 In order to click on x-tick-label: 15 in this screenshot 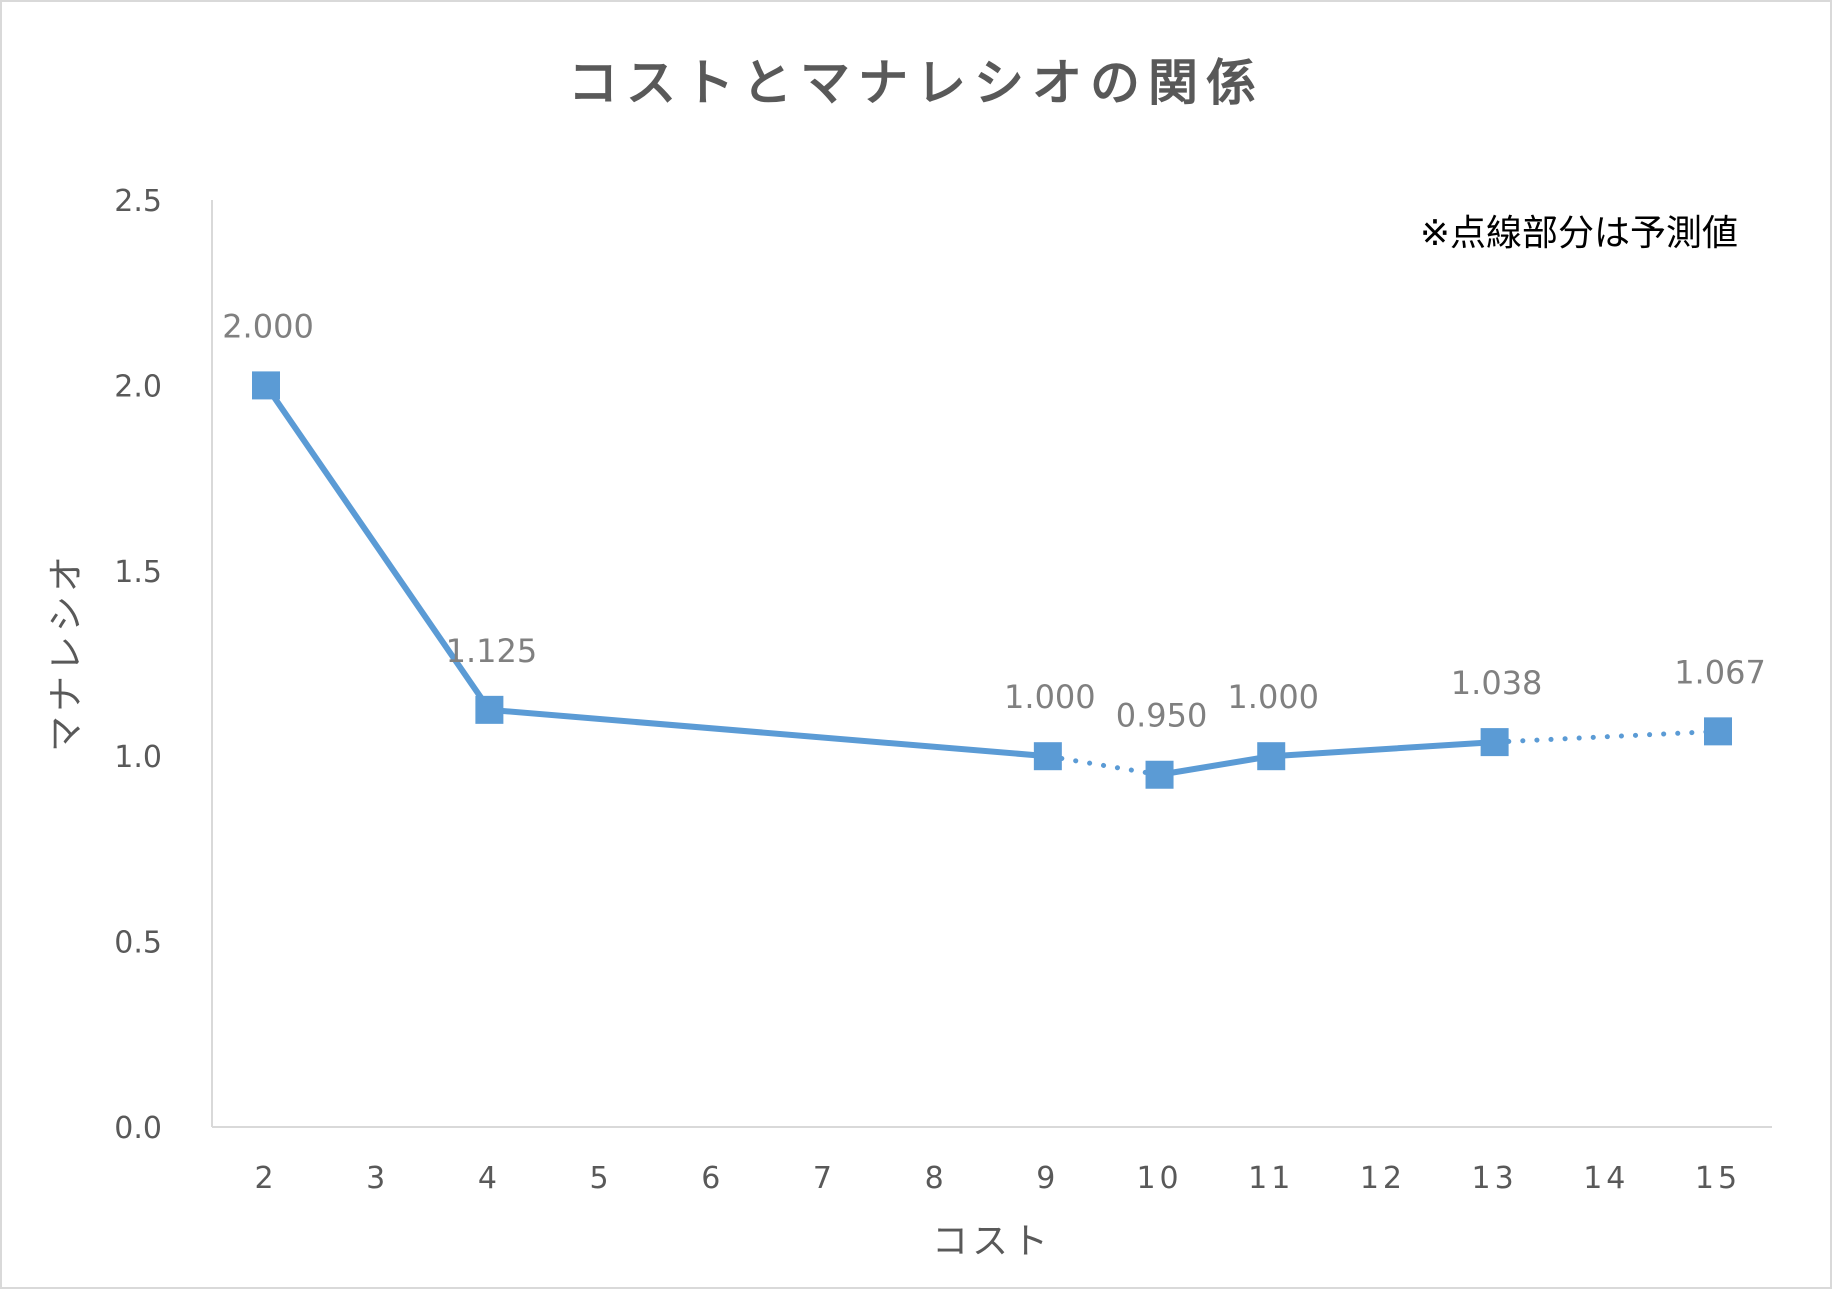, I will do `click(1718, 1178)`.